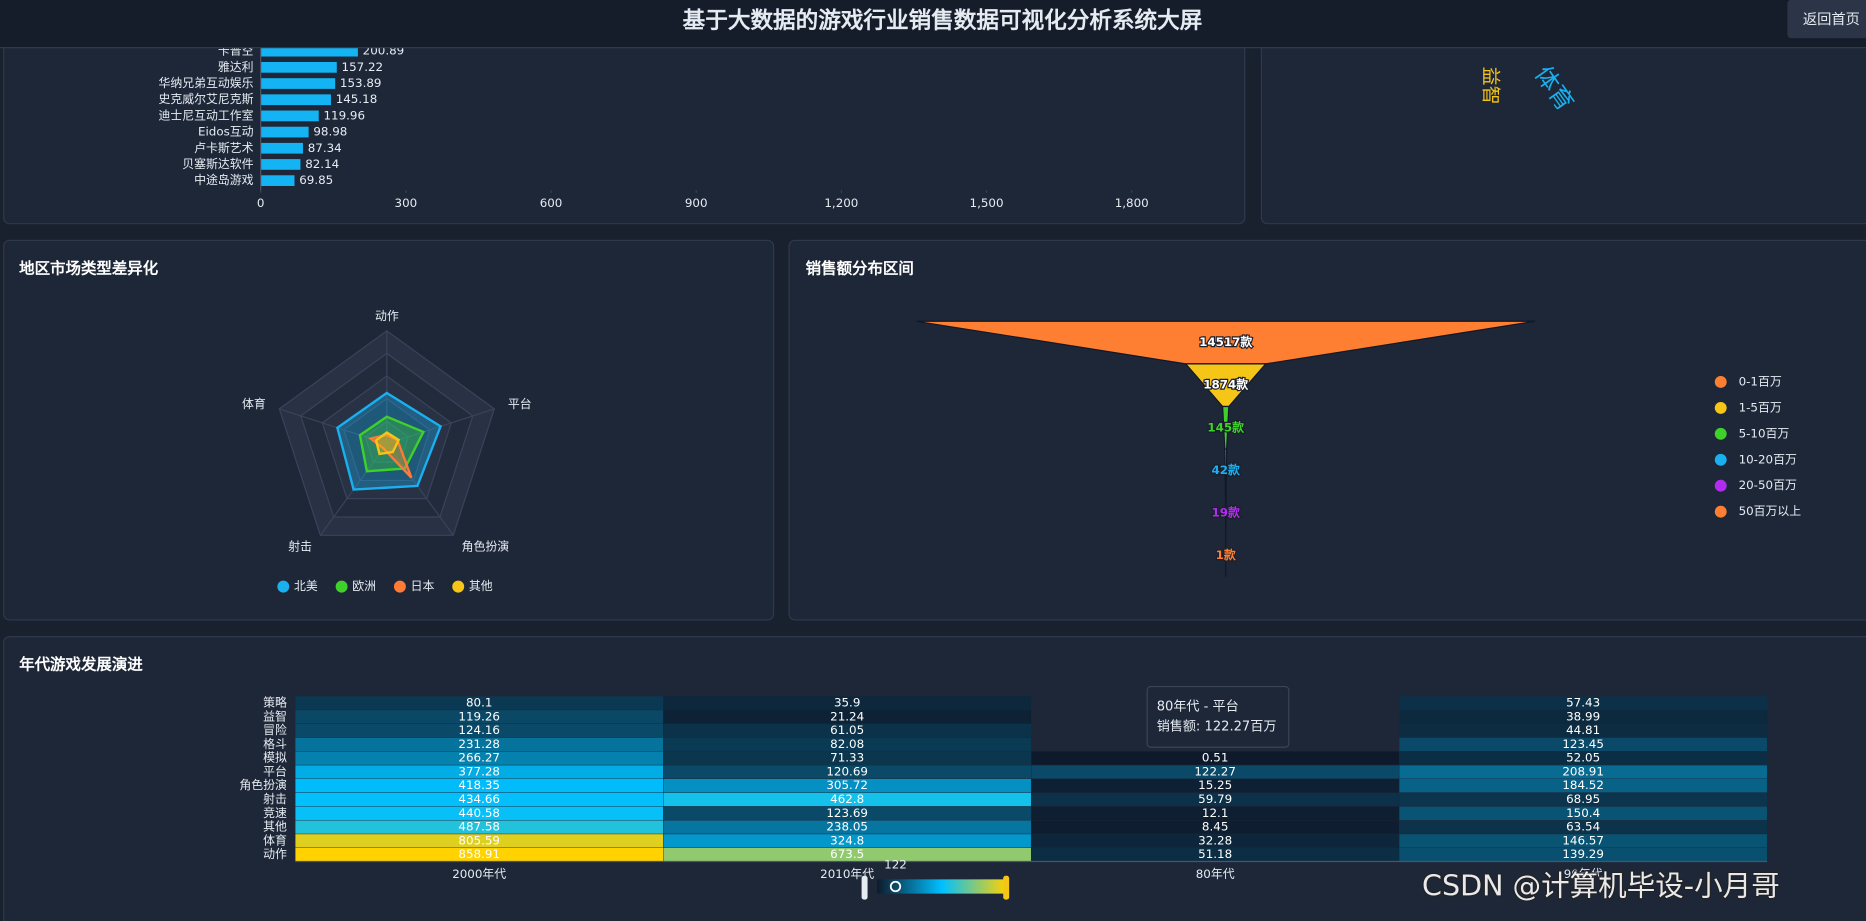  What do you see at coordinates (486, 546) in the screenshot?
I see `radar-indicator-label: 角色扮演` at bounding box center [486, 546].